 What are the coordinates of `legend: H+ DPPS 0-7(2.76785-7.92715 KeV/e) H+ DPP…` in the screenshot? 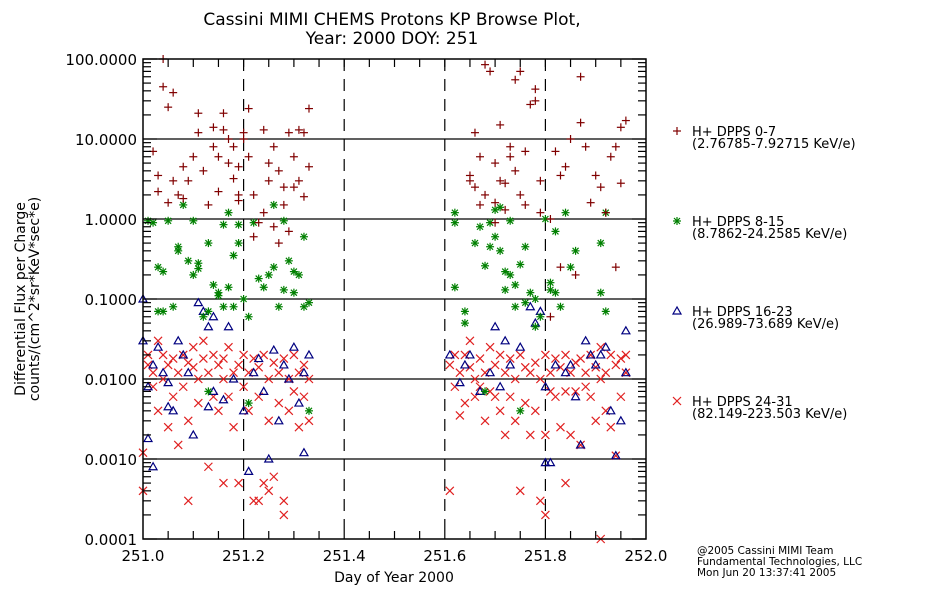 It's located at (763, 273).